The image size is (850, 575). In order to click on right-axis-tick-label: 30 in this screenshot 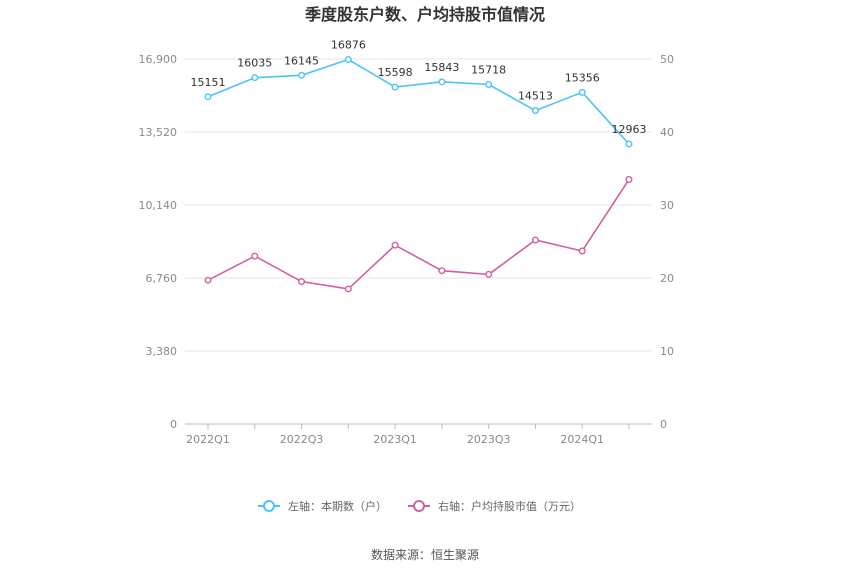, I will do `click(667, 205)`.